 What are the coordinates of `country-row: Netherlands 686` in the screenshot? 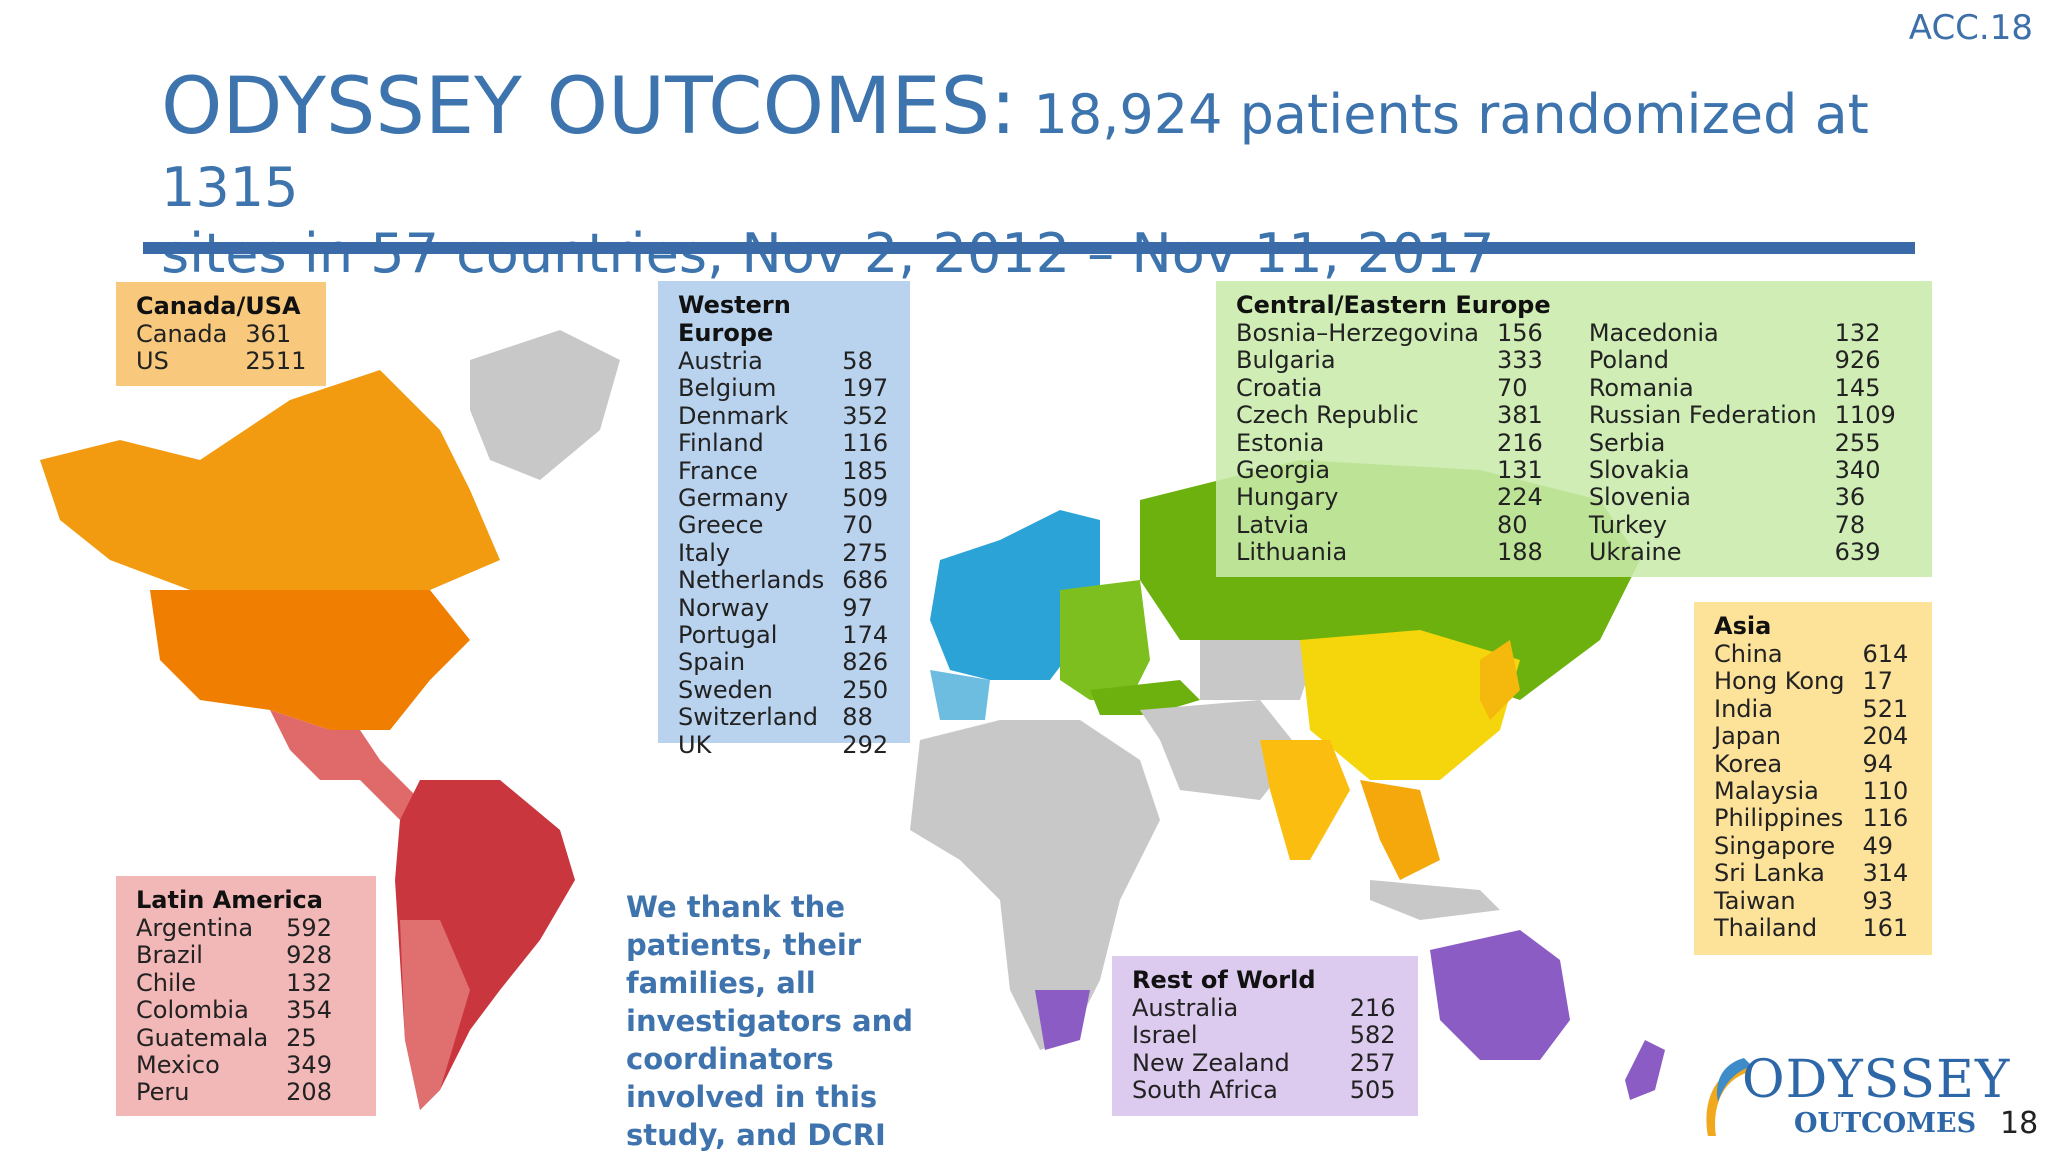 It's located at (783, 580).